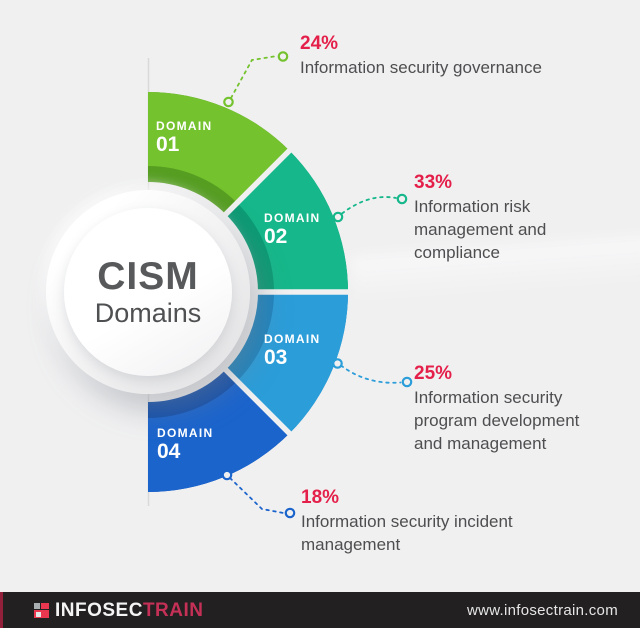 The height and width of the screenshot is (628, 640). I want to click on domain-04-number: 04, so click(169, 451).